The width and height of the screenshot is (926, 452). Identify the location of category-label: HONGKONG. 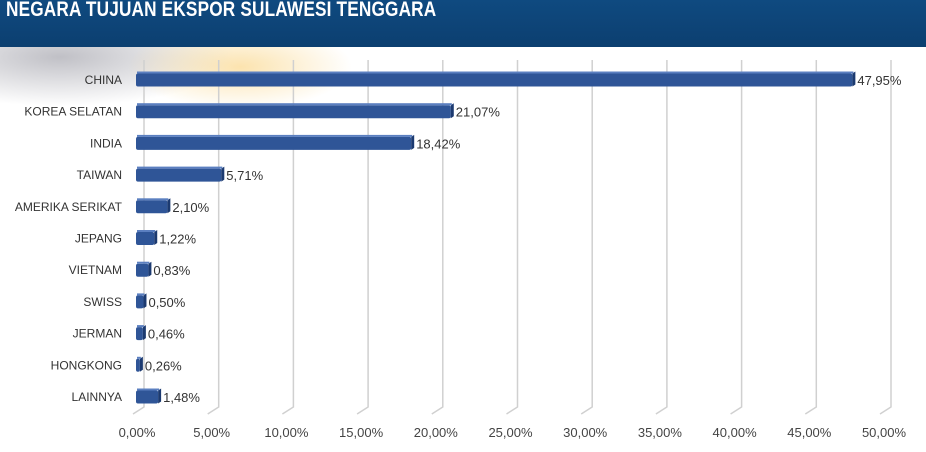
(86, 365).